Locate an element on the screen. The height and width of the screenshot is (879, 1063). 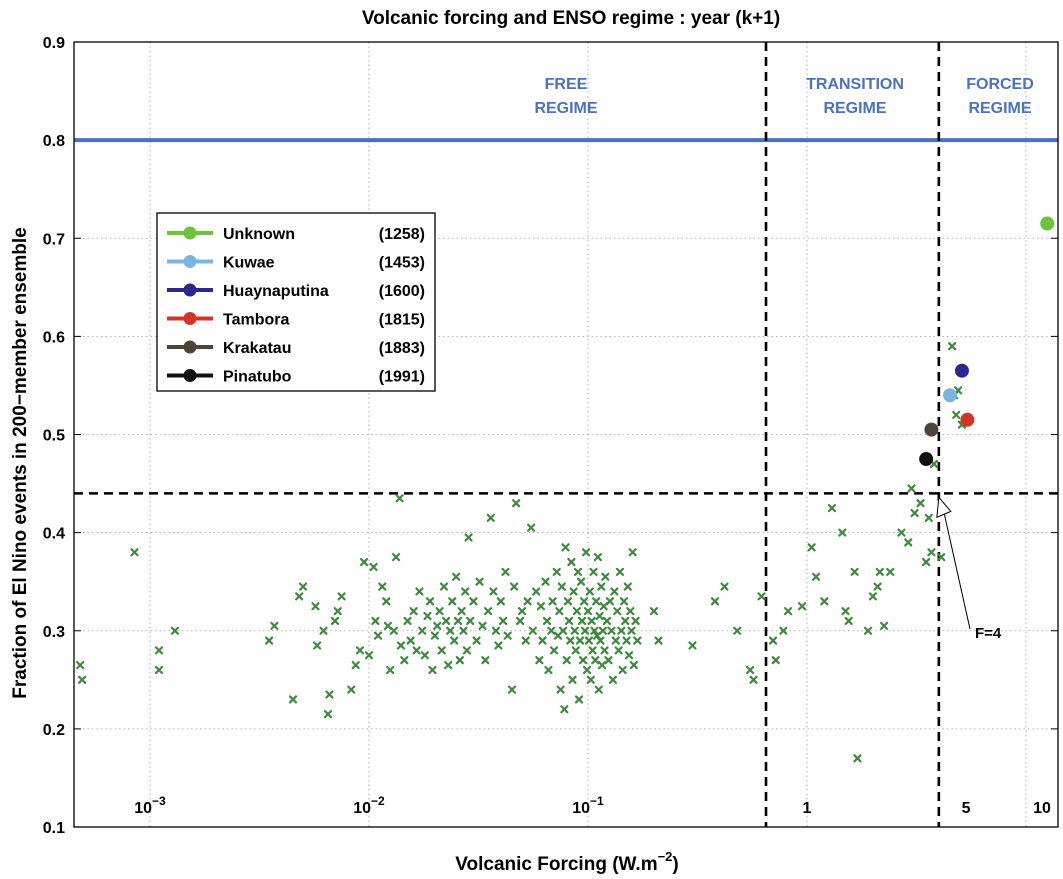
x-decade-label: 10−2 is located at coordinates (369, 805).